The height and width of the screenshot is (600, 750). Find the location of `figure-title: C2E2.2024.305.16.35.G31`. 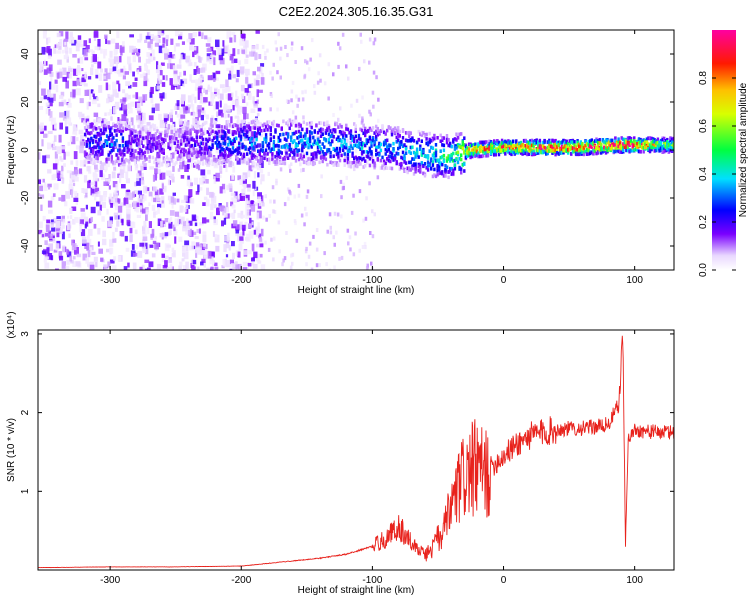

figure-title: C2E2.2024.305.16.35.G31 is located at coordinates (356, 11).